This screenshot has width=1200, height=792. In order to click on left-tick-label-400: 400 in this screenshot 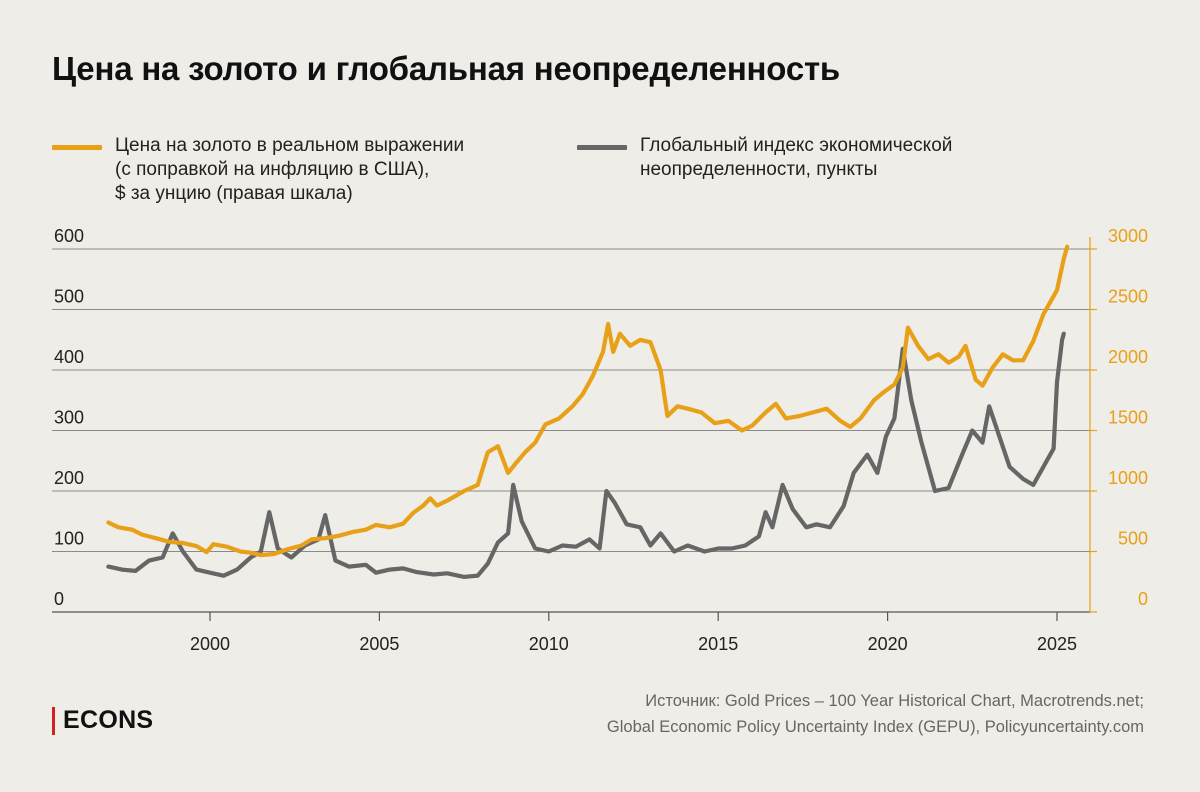, I will do `click(69, 357)`.